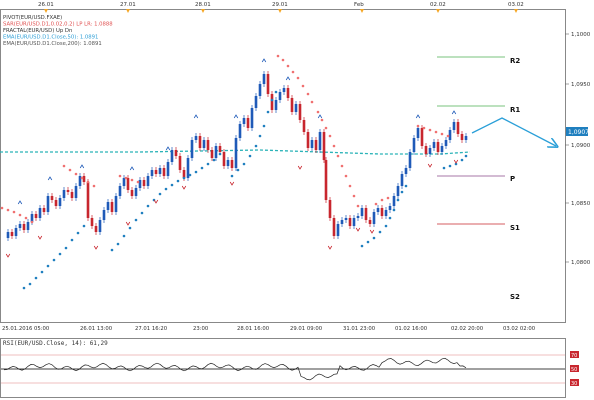  What do you see at coordinates (26, 329) in the screenshot?
I see `time-label: 25.01.2016 05:00` at bounding box center [26, 329].